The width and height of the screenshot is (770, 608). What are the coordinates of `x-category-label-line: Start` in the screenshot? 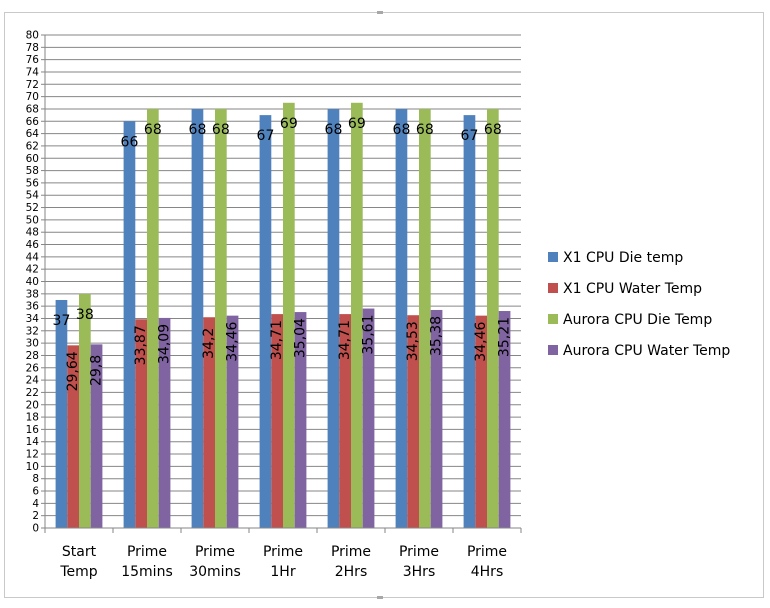 It's located at (79, 552).